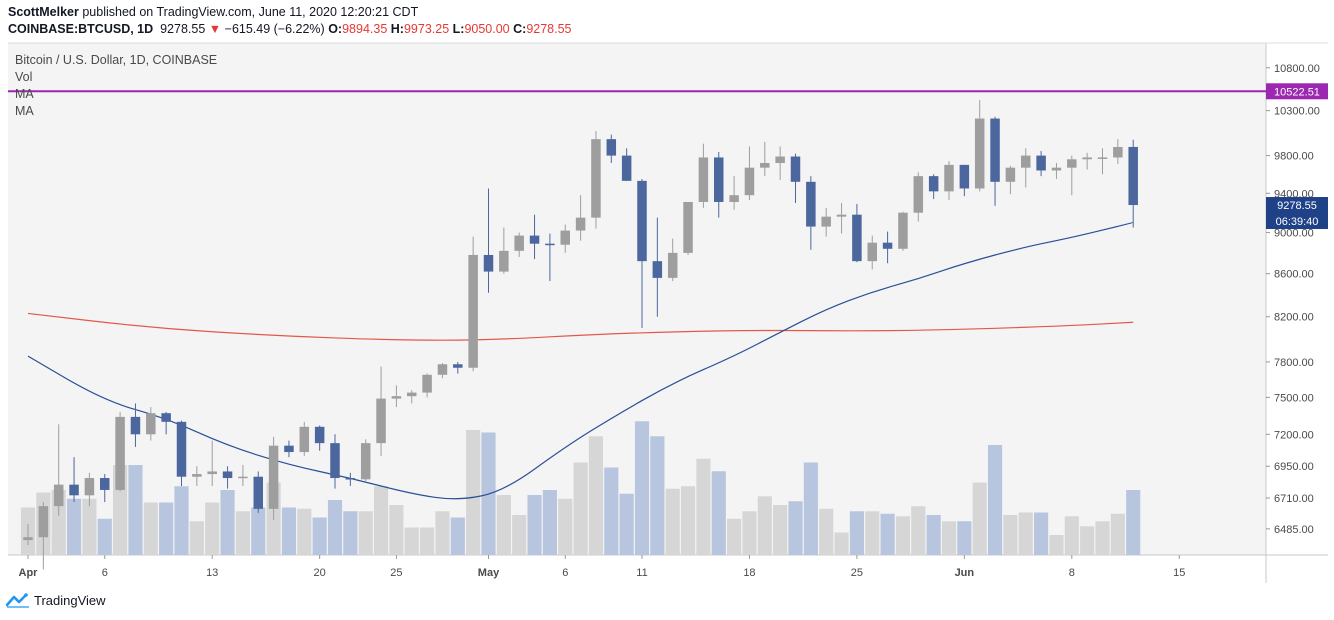  What do you see at coordinates (43, 12) in the screenshot?
I see `author-name: ScottMelker` at bounding box center [43, 12].